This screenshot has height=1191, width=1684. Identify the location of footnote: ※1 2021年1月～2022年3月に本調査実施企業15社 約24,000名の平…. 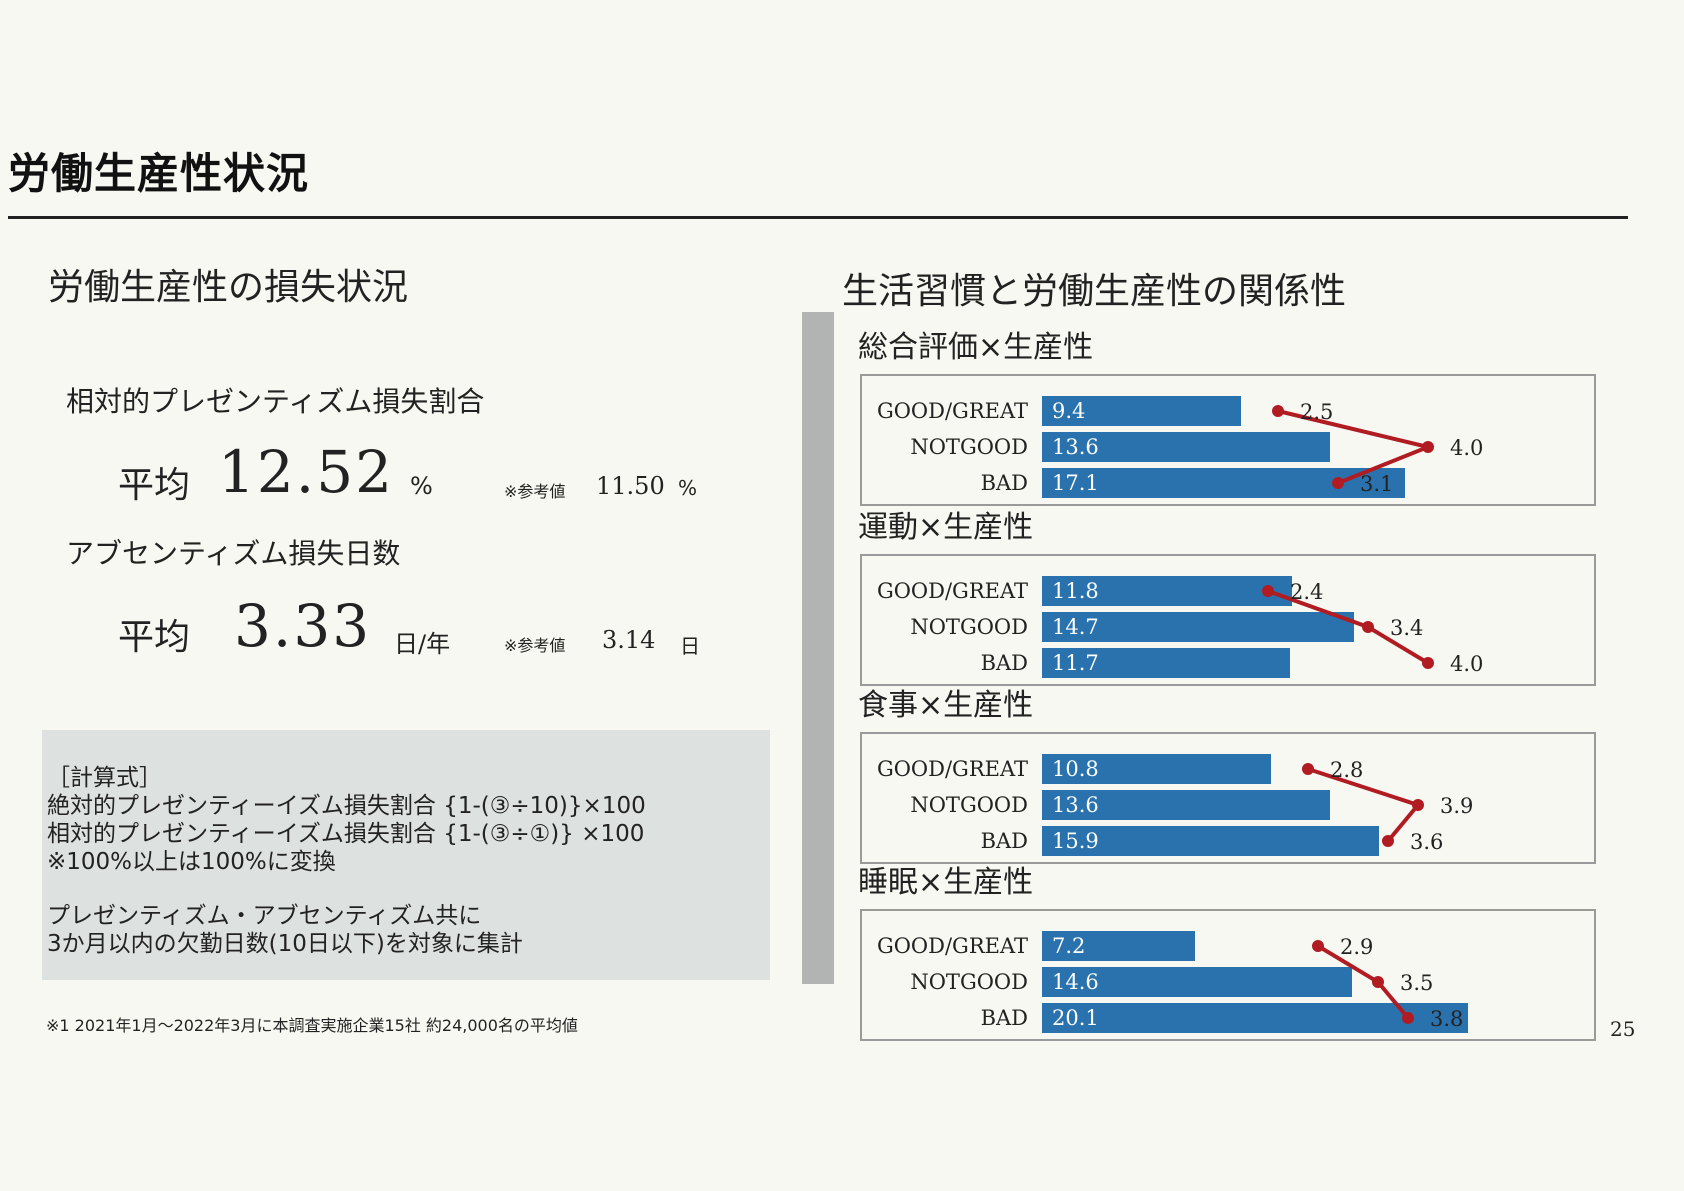
(312, 1025).